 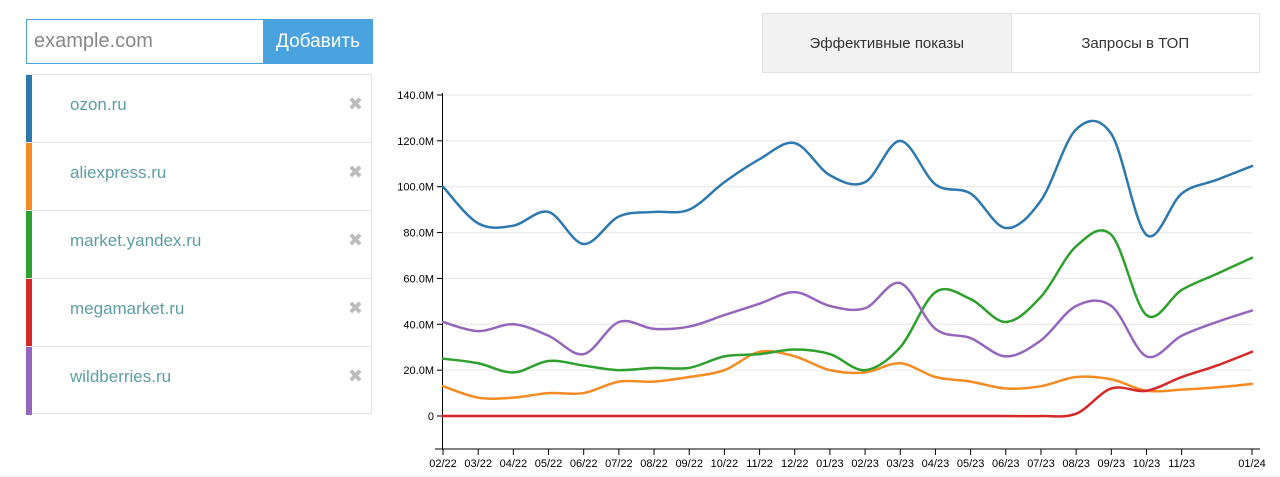 I want to click on y-tick-label: 60.0M, so click(x=418, y=279).